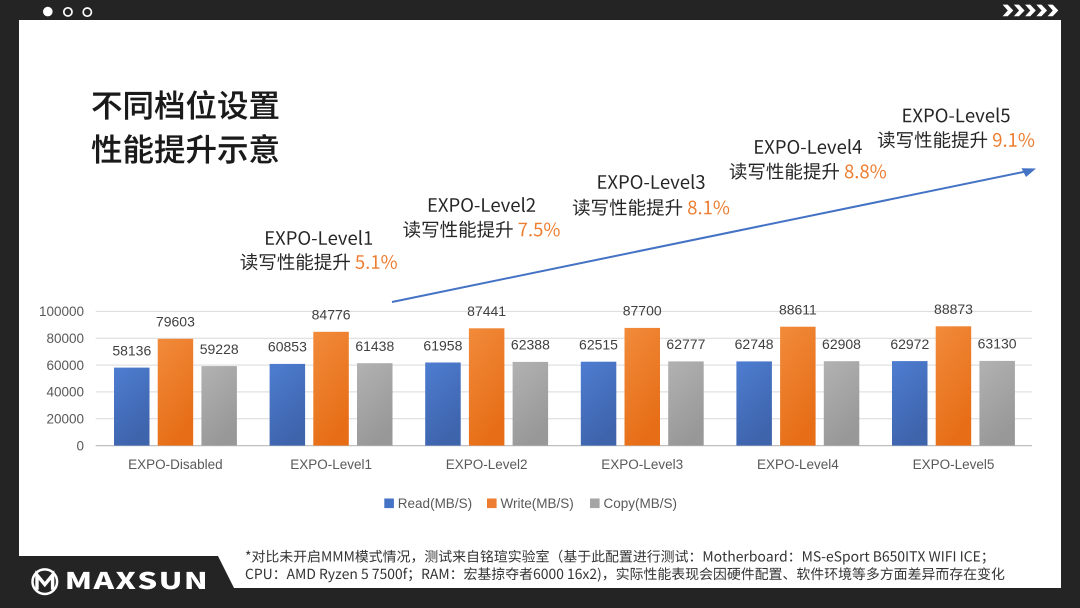 This screenshot has width=1080, height=608. What do you see at coordinates (954, 464) in the screenshot?
I see `svg-text: EXPO-Level5` at bounding box center [954, 464].